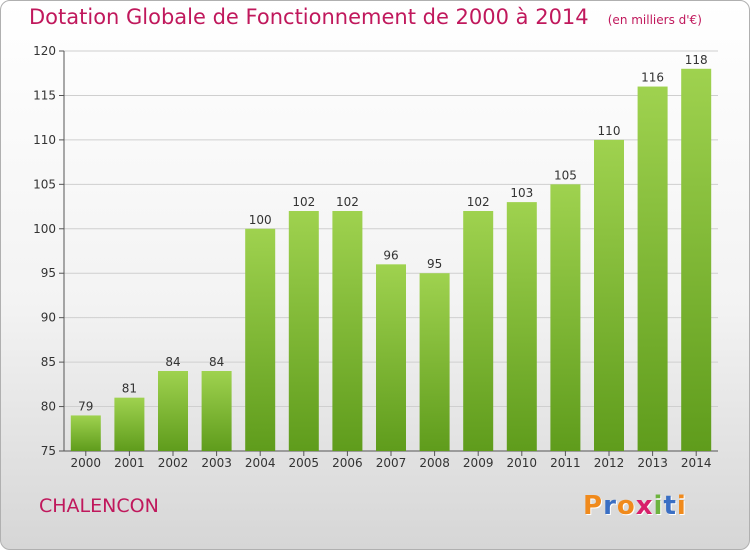 The height and width of the screenshot is (550, 750). What do you see at coordinates (85, 406) in the screenshot?
I see `bar-value-label: 79` at bounding box center [85, 406].